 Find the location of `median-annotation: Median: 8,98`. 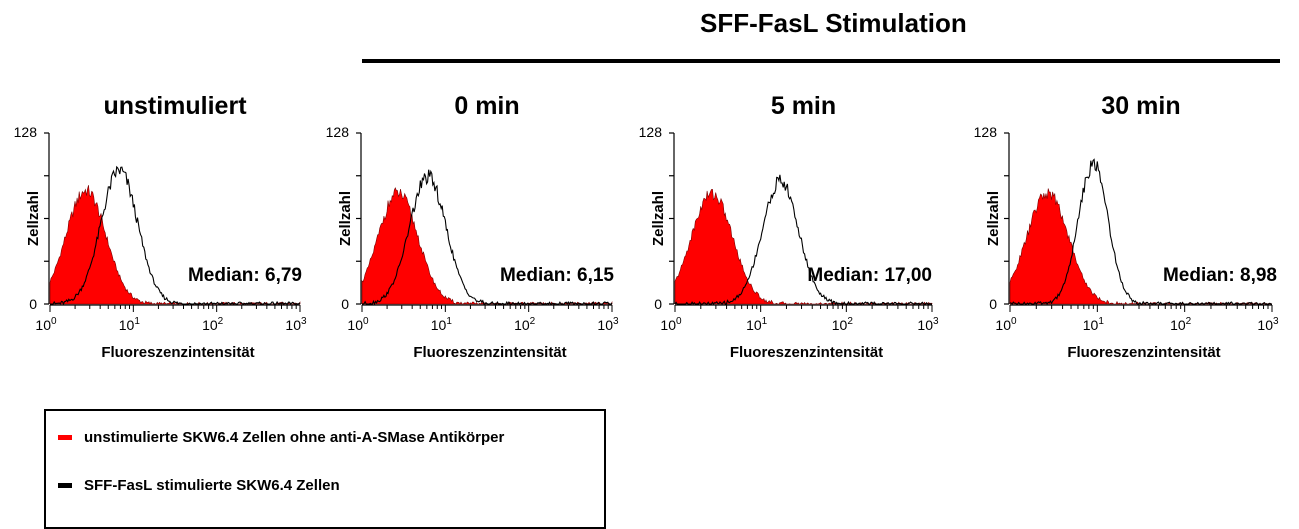

median-annotation: Median: 8,98 is located at coordinates (1220, 275).